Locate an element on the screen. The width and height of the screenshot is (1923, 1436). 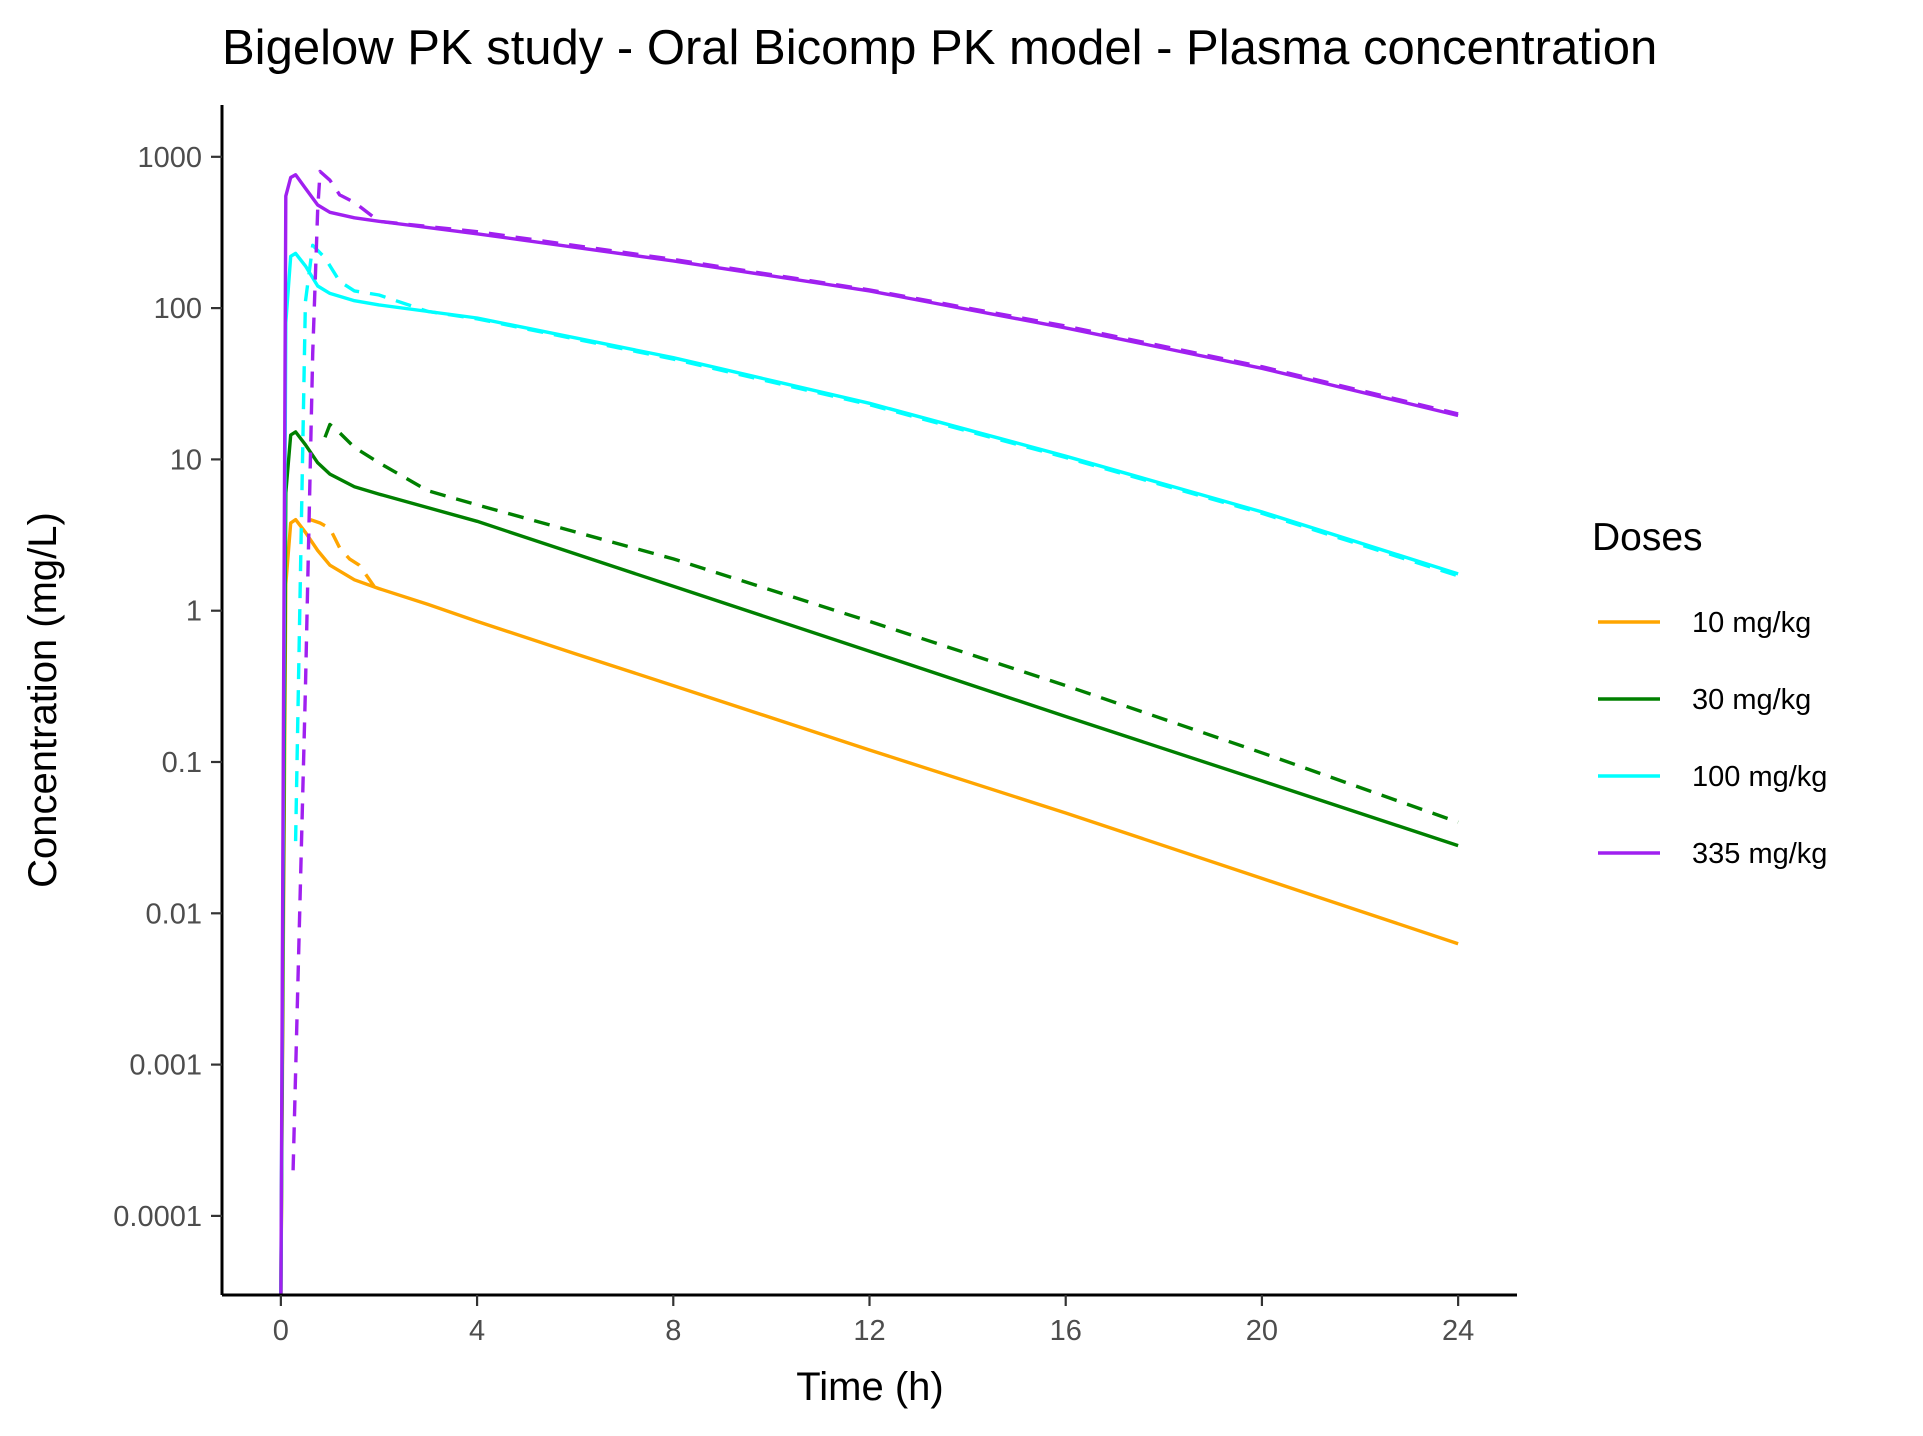
y-axis-title: Concentration (mg/L) is located at coordinates (43, 700).